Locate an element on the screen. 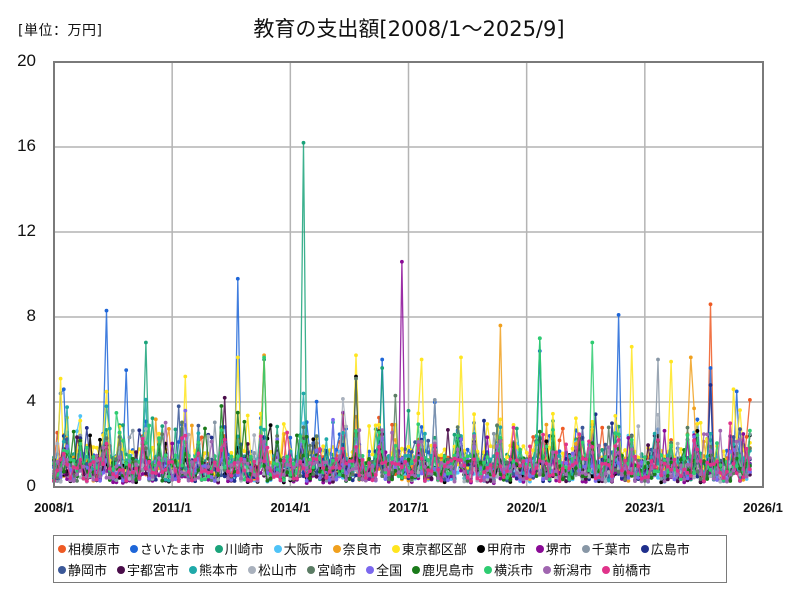  legend-label: 松山市 is located at coordinates (278, 571).